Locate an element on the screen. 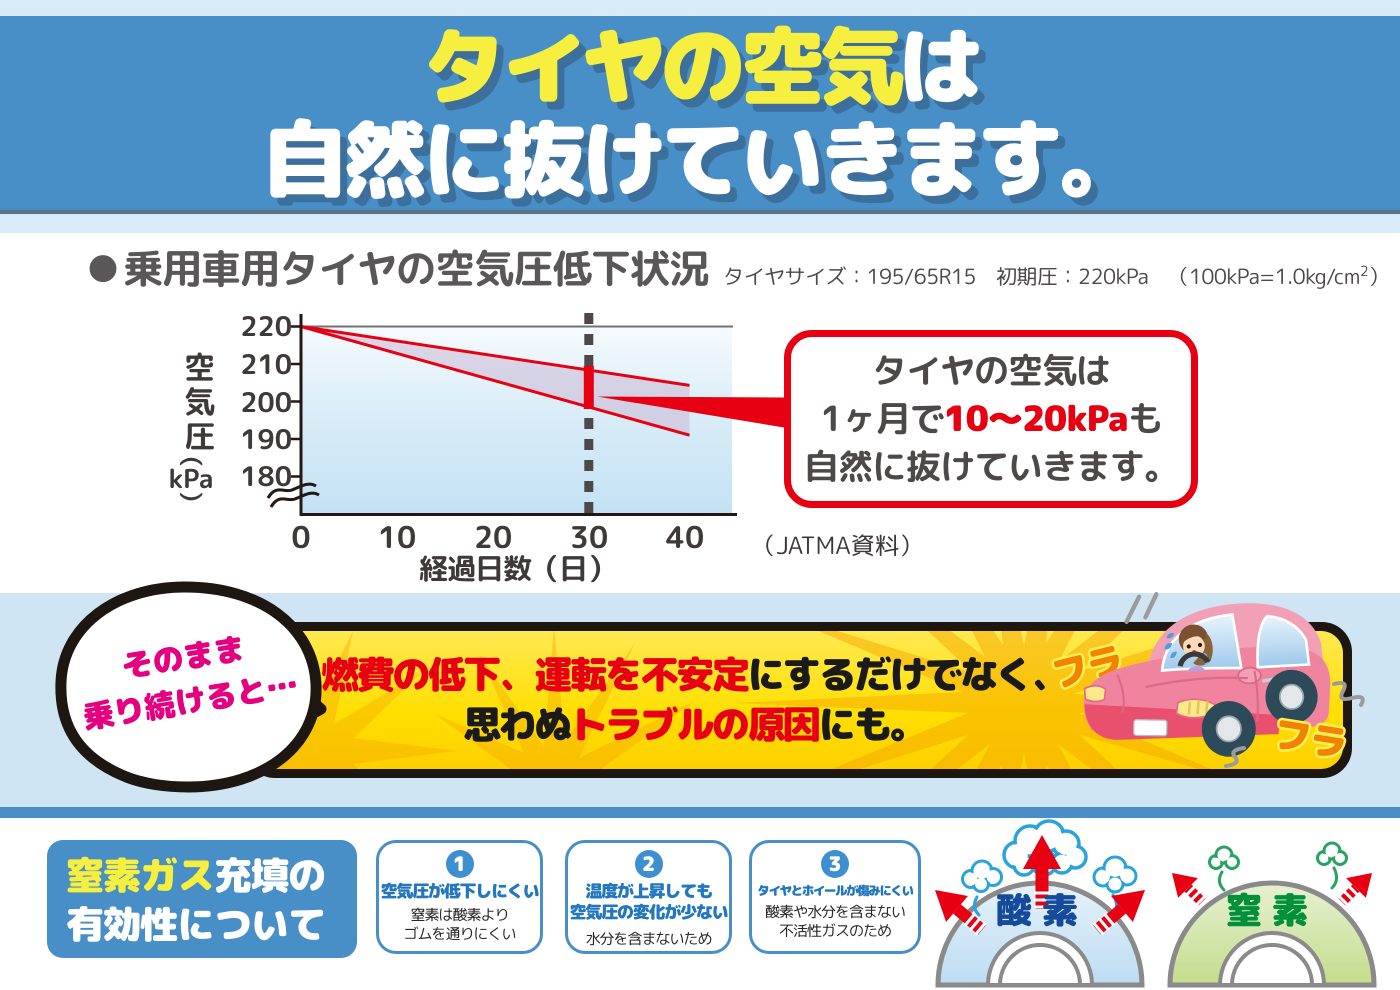 The height and width of the screenshot is (990, 1400). headlight-left is located at coordinates (1095, 693).